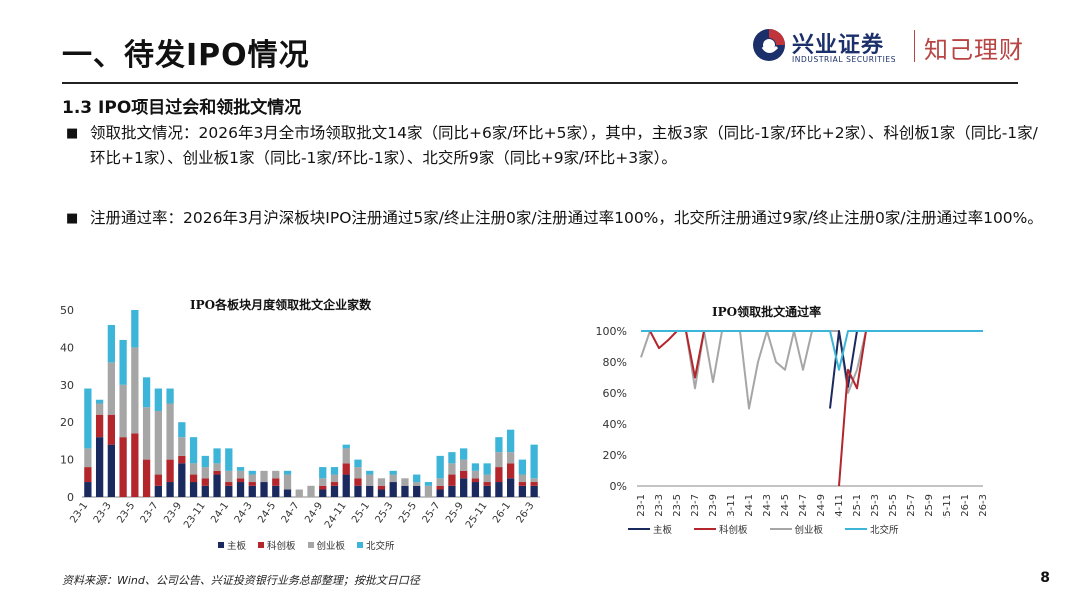  I want to click on x-tick-label: 23-11, so click(195, 515).